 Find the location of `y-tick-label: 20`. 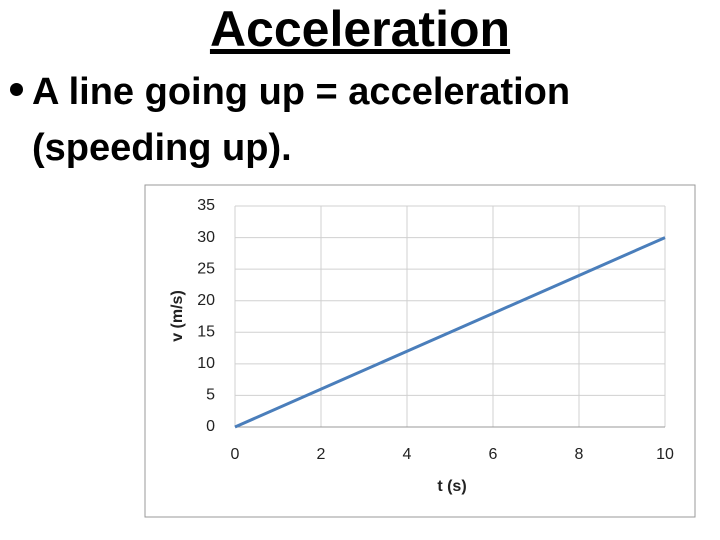

y-tick-label: 20 is located at coordinates (206, 300).